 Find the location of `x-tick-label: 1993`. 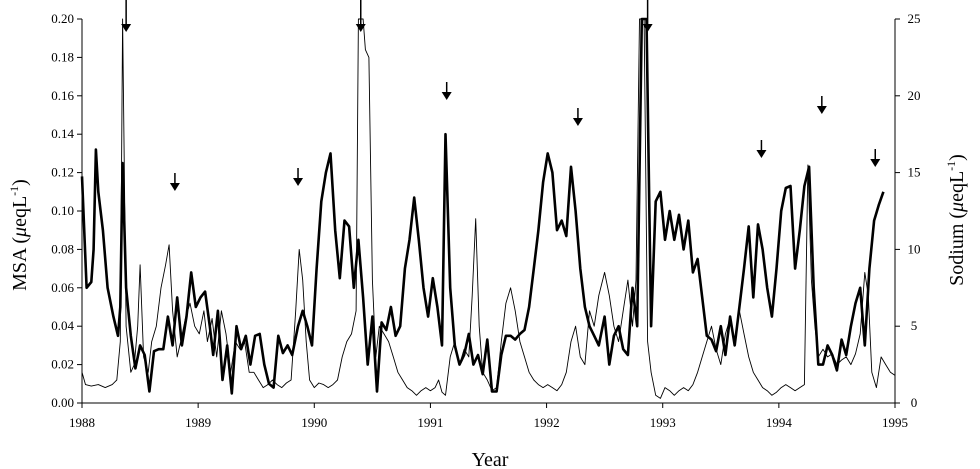

x-tick-label: 1993 is located at coordinates (663, 422).